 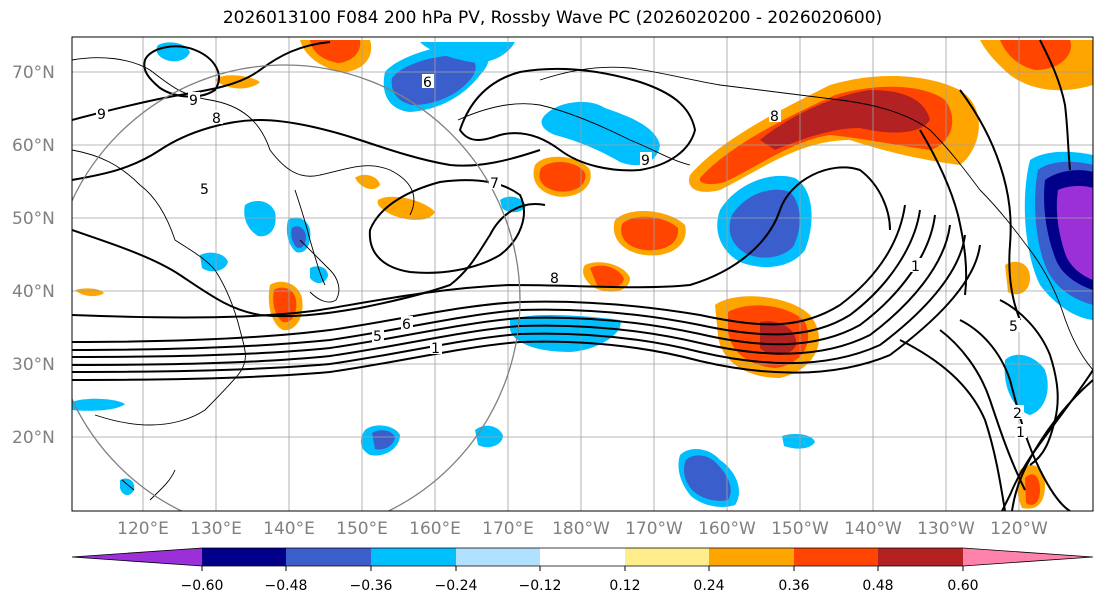 What do you see at coordinates (289, 529) in the screenshot?
I see `lon-label-140e: 140°E` at bounding box center [289, 529].